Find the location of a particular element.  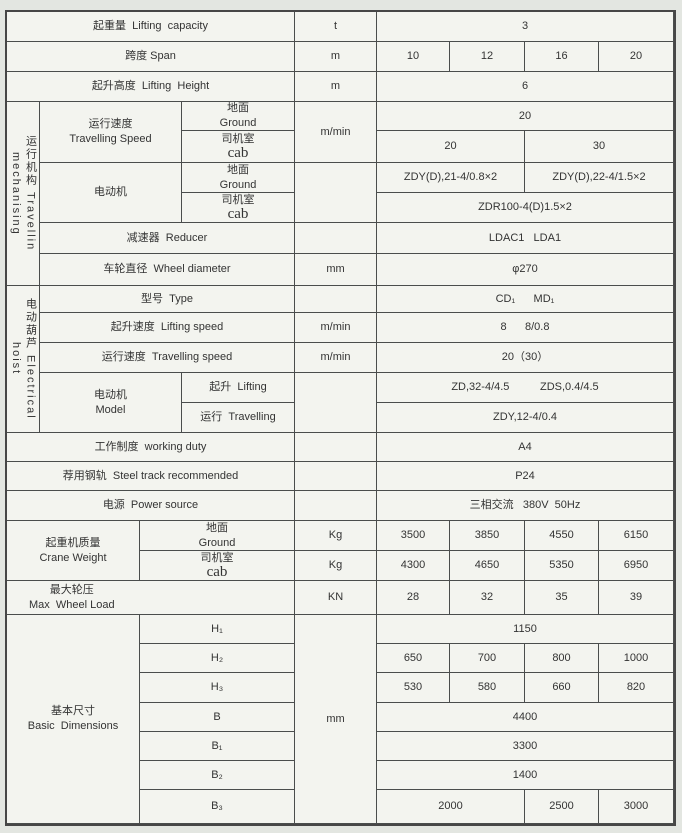

dim-h3-value-3: 660 is located at coordinates (562, 688).